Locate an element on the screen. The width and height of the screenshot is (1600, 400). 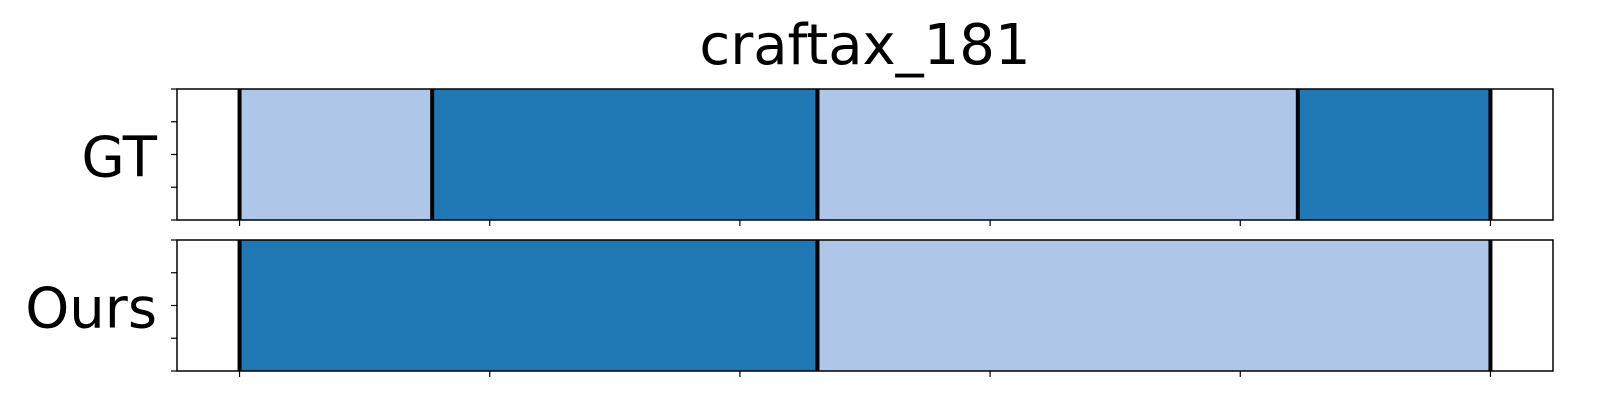
chart-title: craftax_181 is located at coordinates (864, 45).